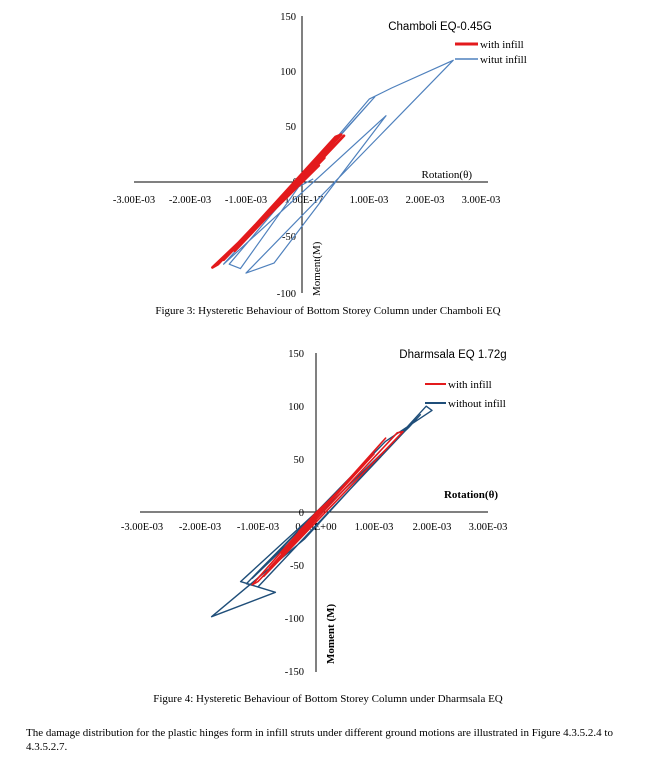 Image resolution: width=656 pixels, height=757 pixels. What do you see at coordinates (488, 527) in the screenshot?
I see `chart2-xtick-6: 3.00E-03` at bounding box center [488, 527].